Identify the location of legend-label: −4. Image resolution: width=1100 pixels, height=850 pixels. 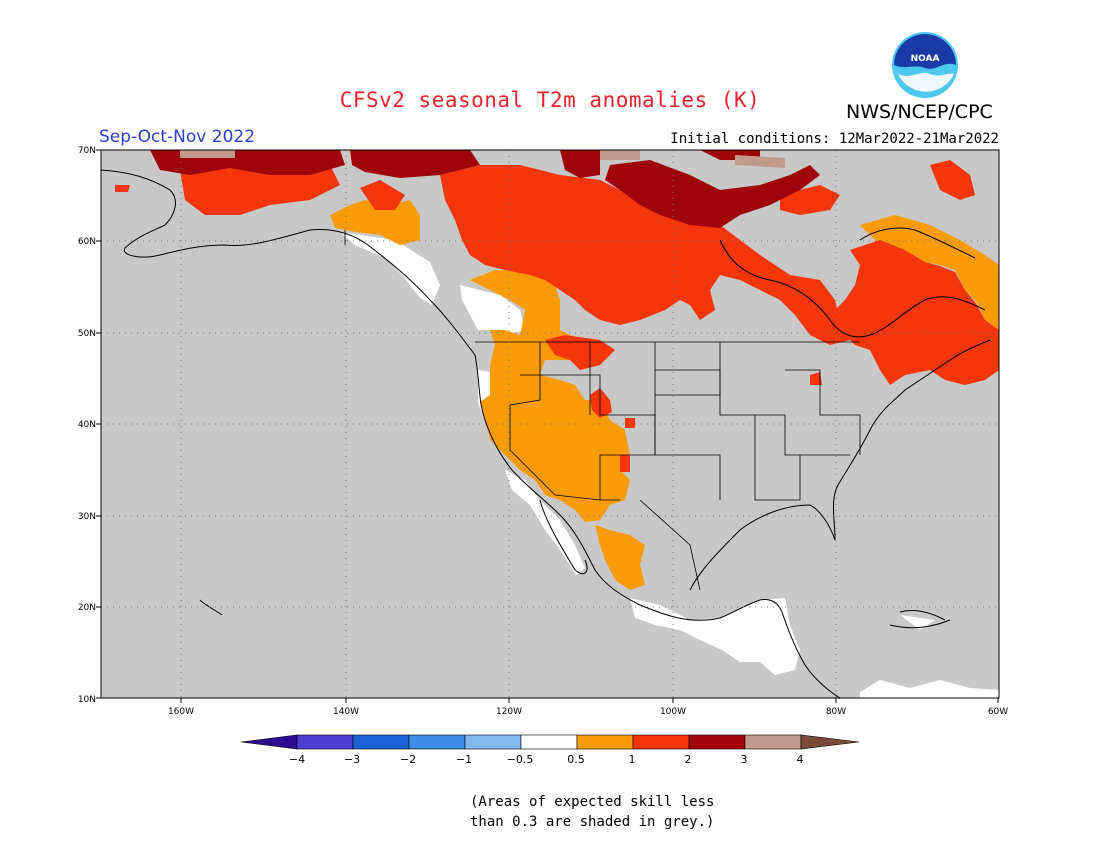
(297, 759).